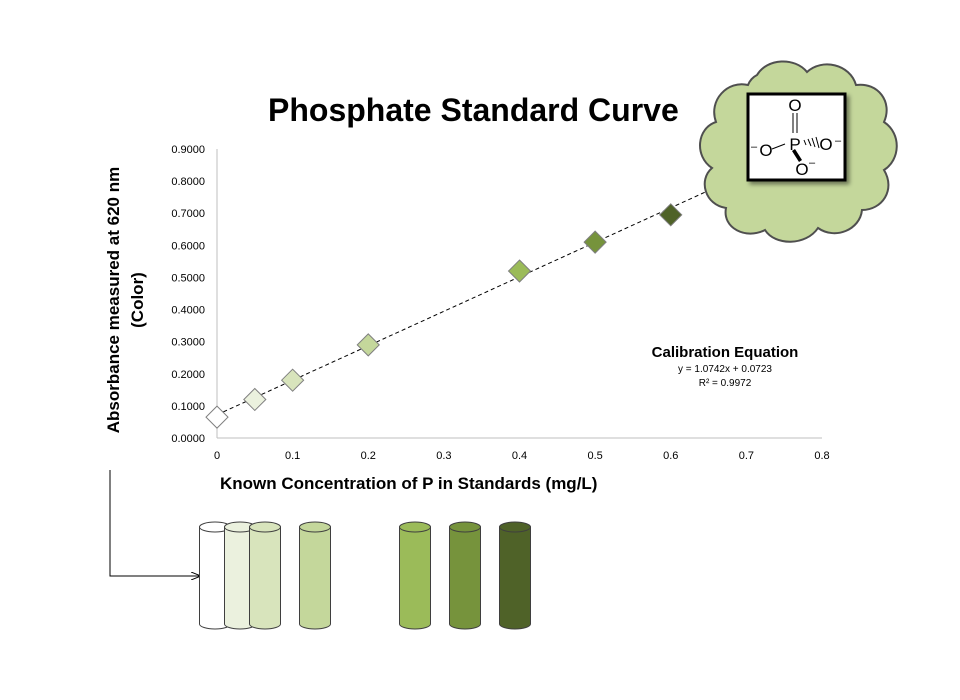  What do you see at coordinates (797, 155) in the screenshot?
I see `wedge-bond` at bounding box center [797, 155].